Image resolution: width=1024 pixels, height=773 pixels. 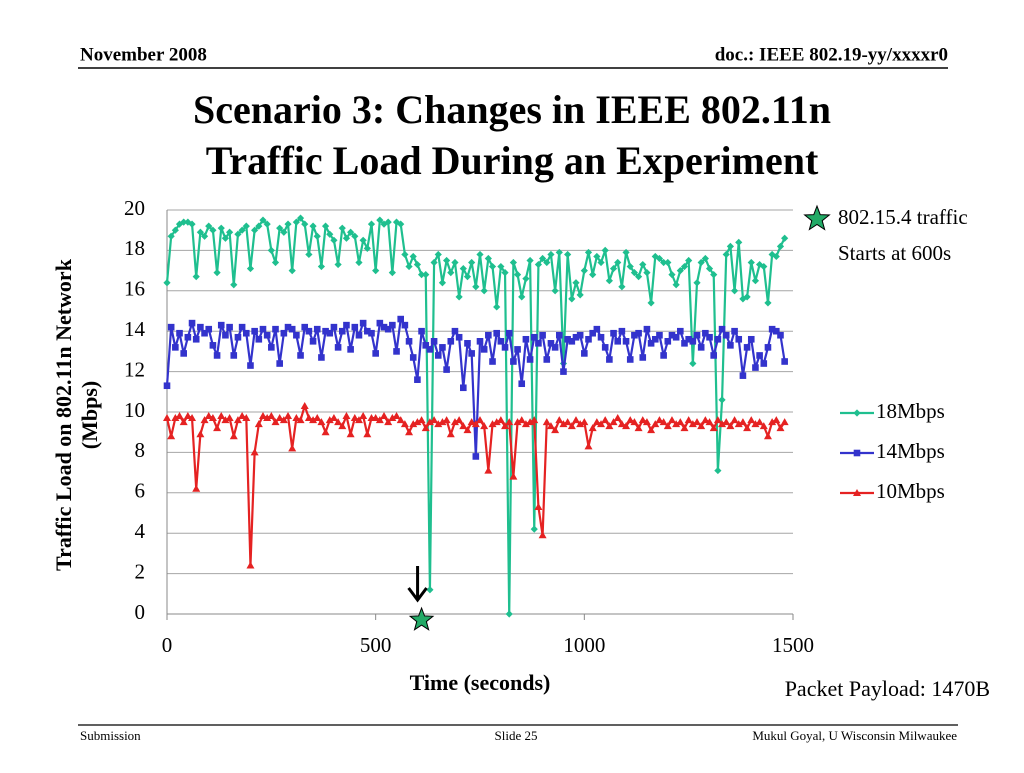 What do you see at coordinates (887, 688) in the screenshot?
I see `note: Packet Payload: 1470B` at bounding box center [887, 688].